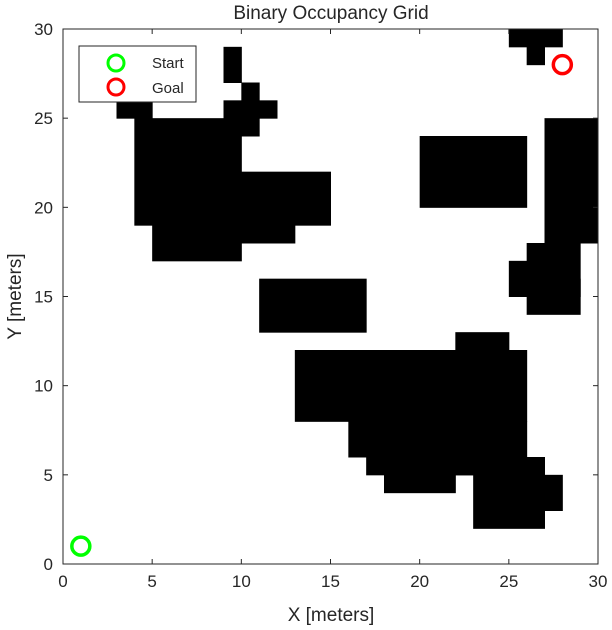 This screenshot has width=612, height=630. I want to click on x-tick-label: 15, so click(330, 581).